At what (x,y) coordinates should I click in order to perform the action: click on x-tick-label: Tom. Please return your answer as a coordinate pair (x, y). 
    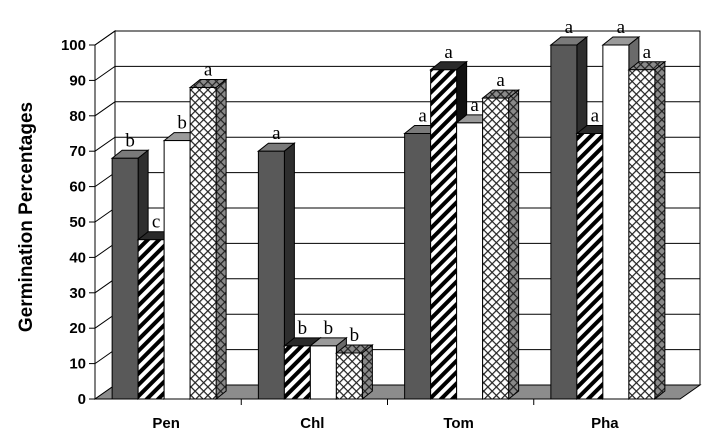
    Looking at the image, I should click on (458, 423).